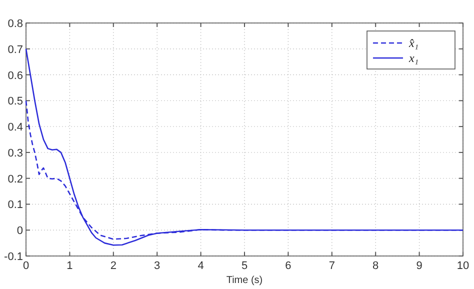 This screenshot has width=474, height=289. Describe the element at coordinates (413, 58) in the screenshot. I see `legend-label: x₁` at that location.